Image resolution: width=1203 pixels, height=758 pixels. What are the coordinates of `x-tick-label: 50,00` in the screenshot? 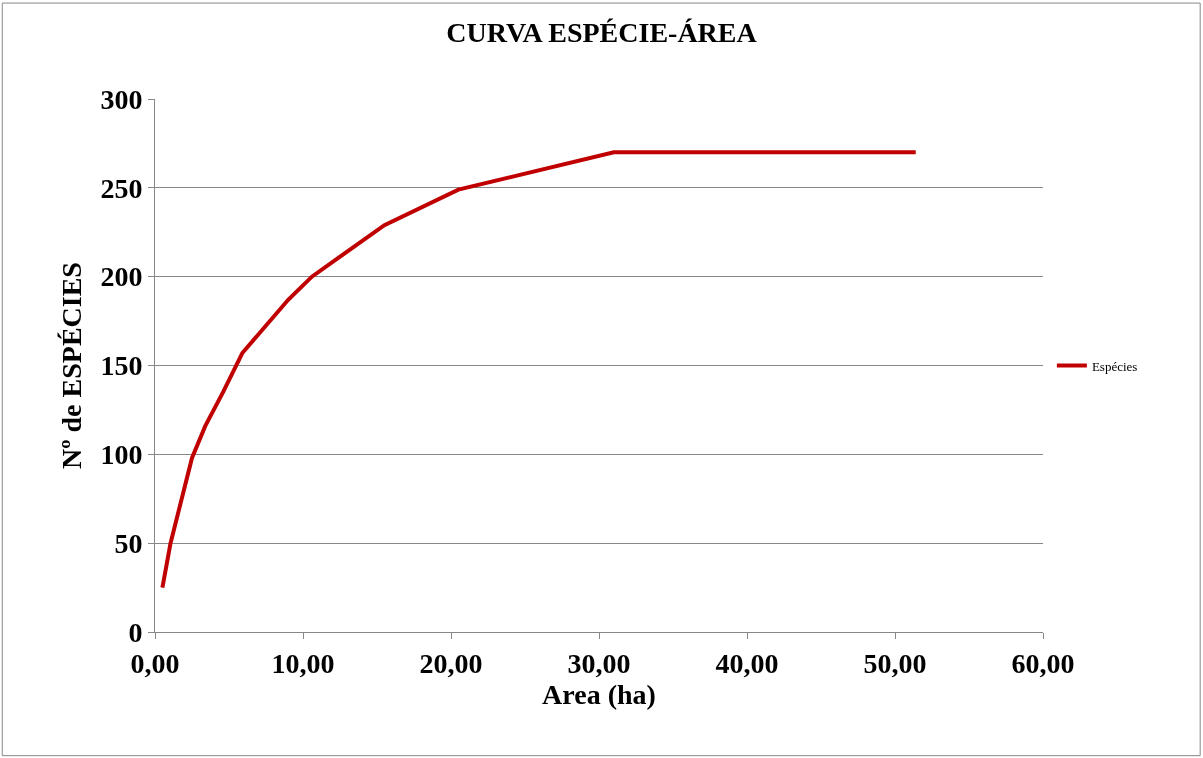 It's located at (895, 663).